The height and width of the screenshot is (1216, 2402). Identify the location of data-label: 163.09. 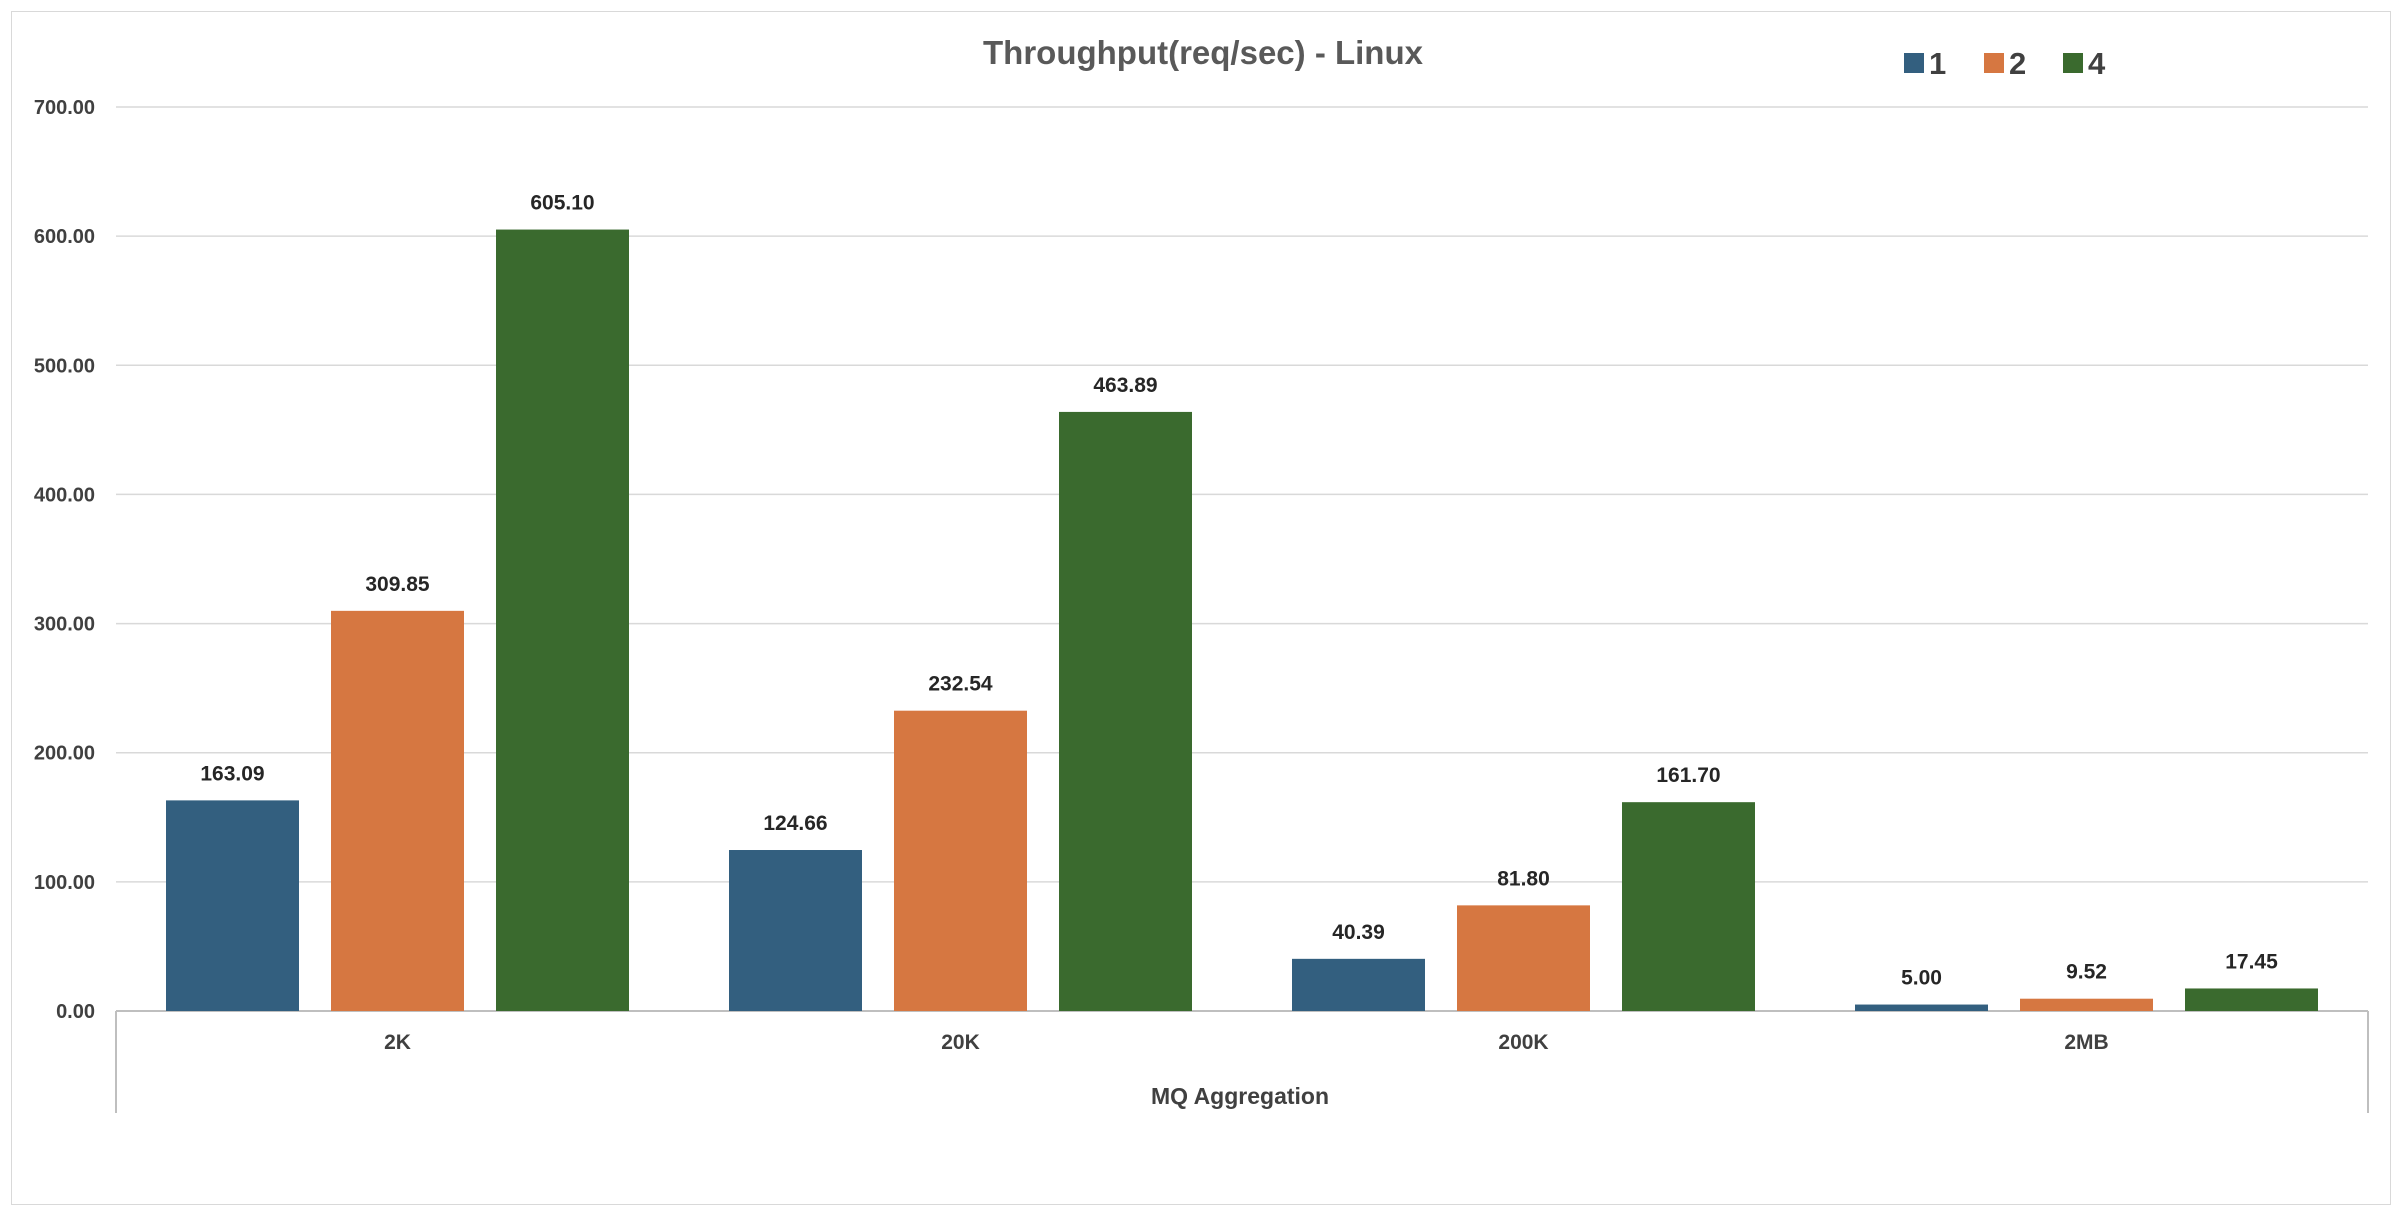
(232, 773).